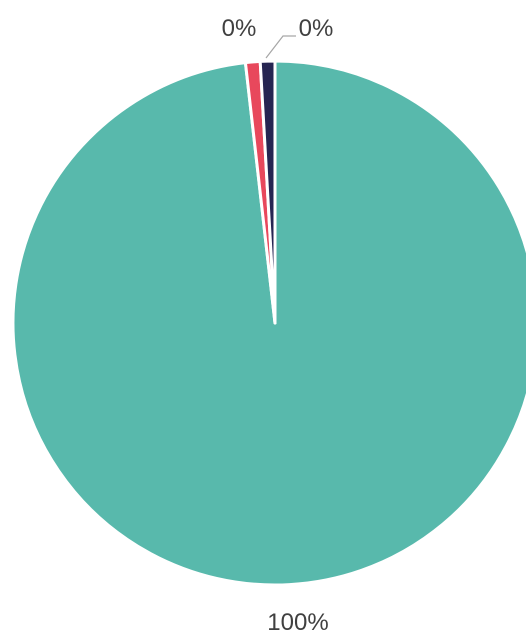 Image resolution: width=526 pixels, height=635 pixels. Describe the element at coordinates (297, 622) in the screenshot. I see `data-label-0: 100%` at that location.